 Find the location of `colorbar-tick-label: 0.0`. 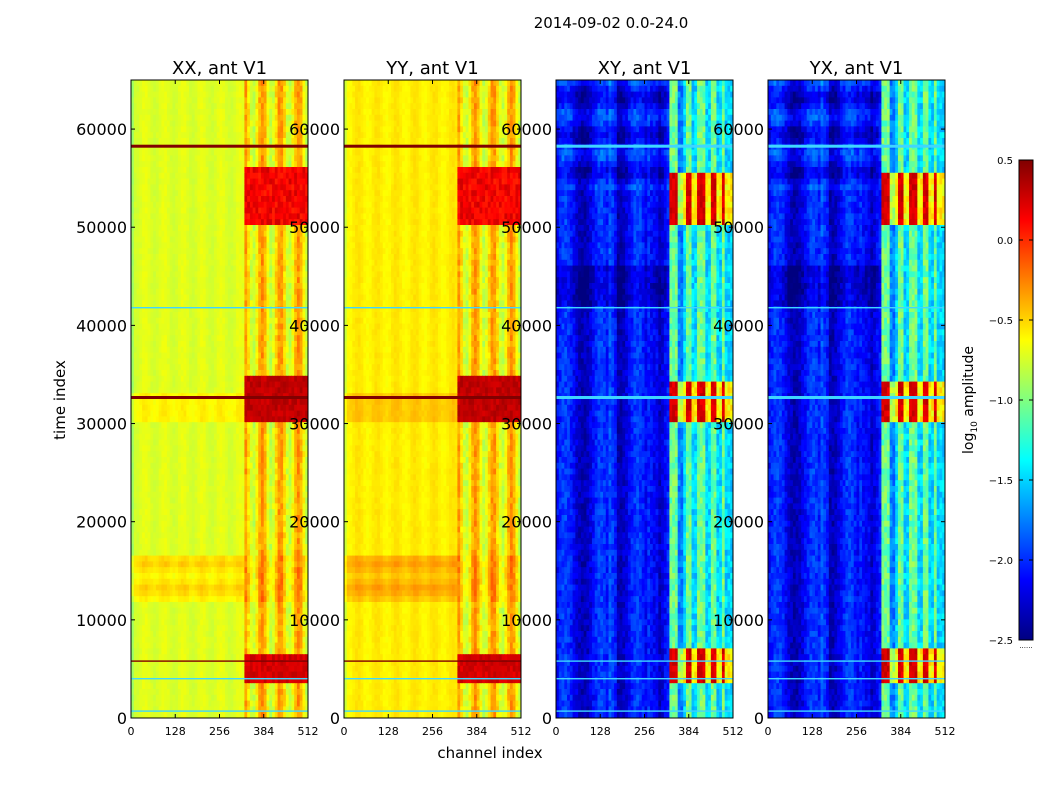

colorbar-tick-label: 0.0 is located at coordinates (1005, 241).